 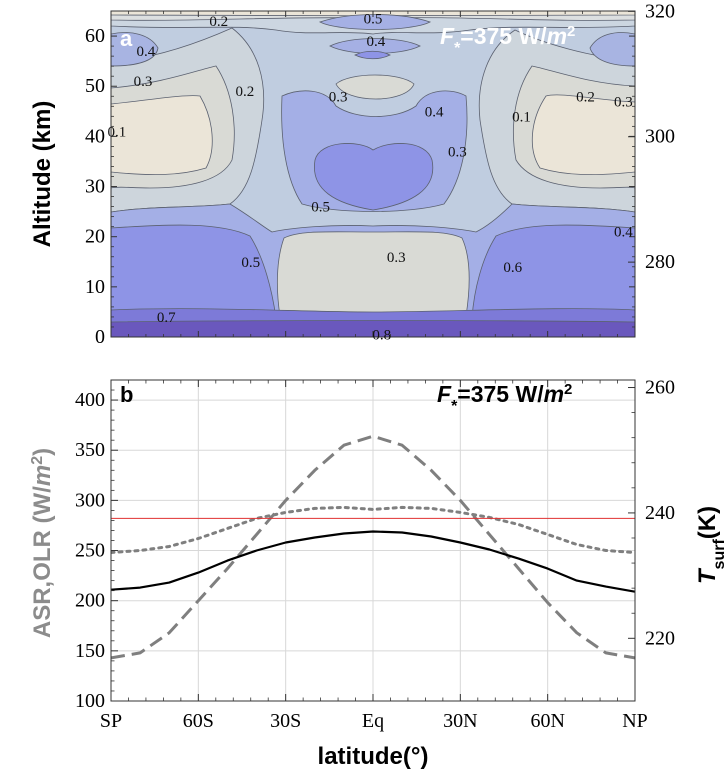 I want to click on b-xtick-label: 30S, so click(x=285, y=721).